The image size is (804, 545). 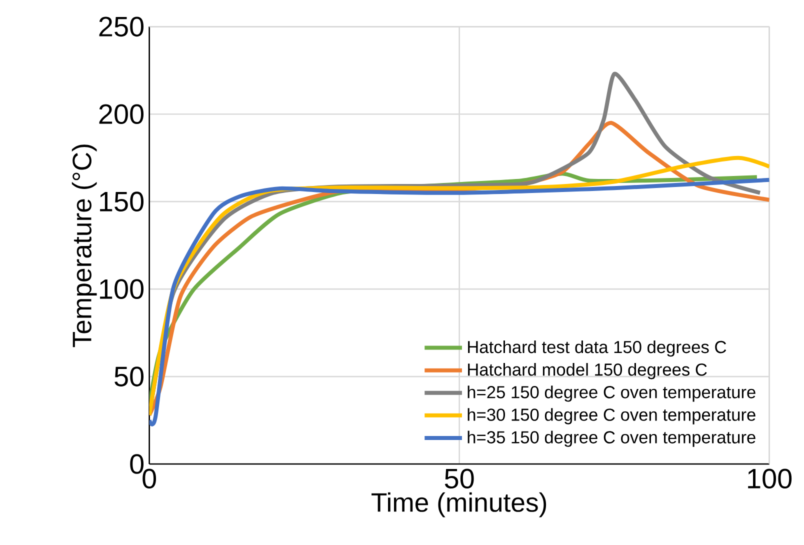 What do you see at coordinates (612, 393) in the screenshot?
I see `legend-label: h=25 150 degree C oven temperature` at bounding box center [612, 393].